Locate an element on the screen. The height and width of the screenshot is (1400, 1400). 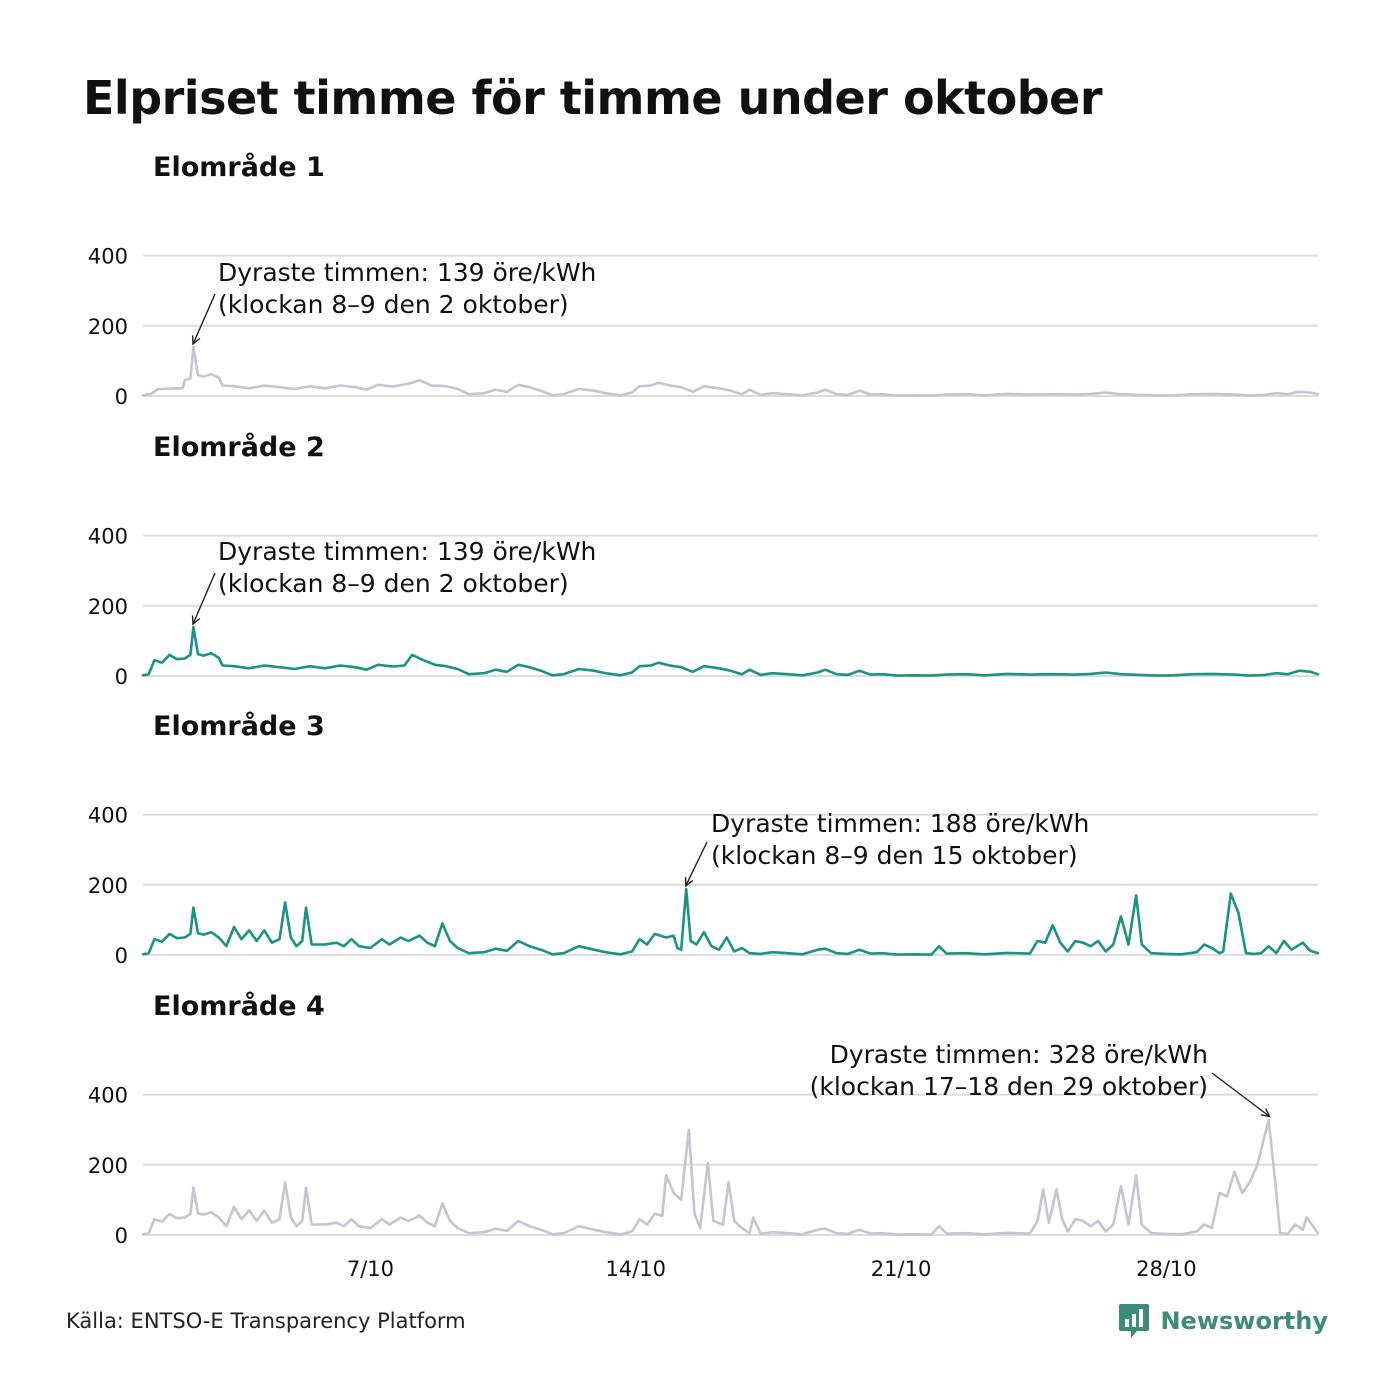
x-tick-label: 7/10 is located at coordinates (370, 1269).